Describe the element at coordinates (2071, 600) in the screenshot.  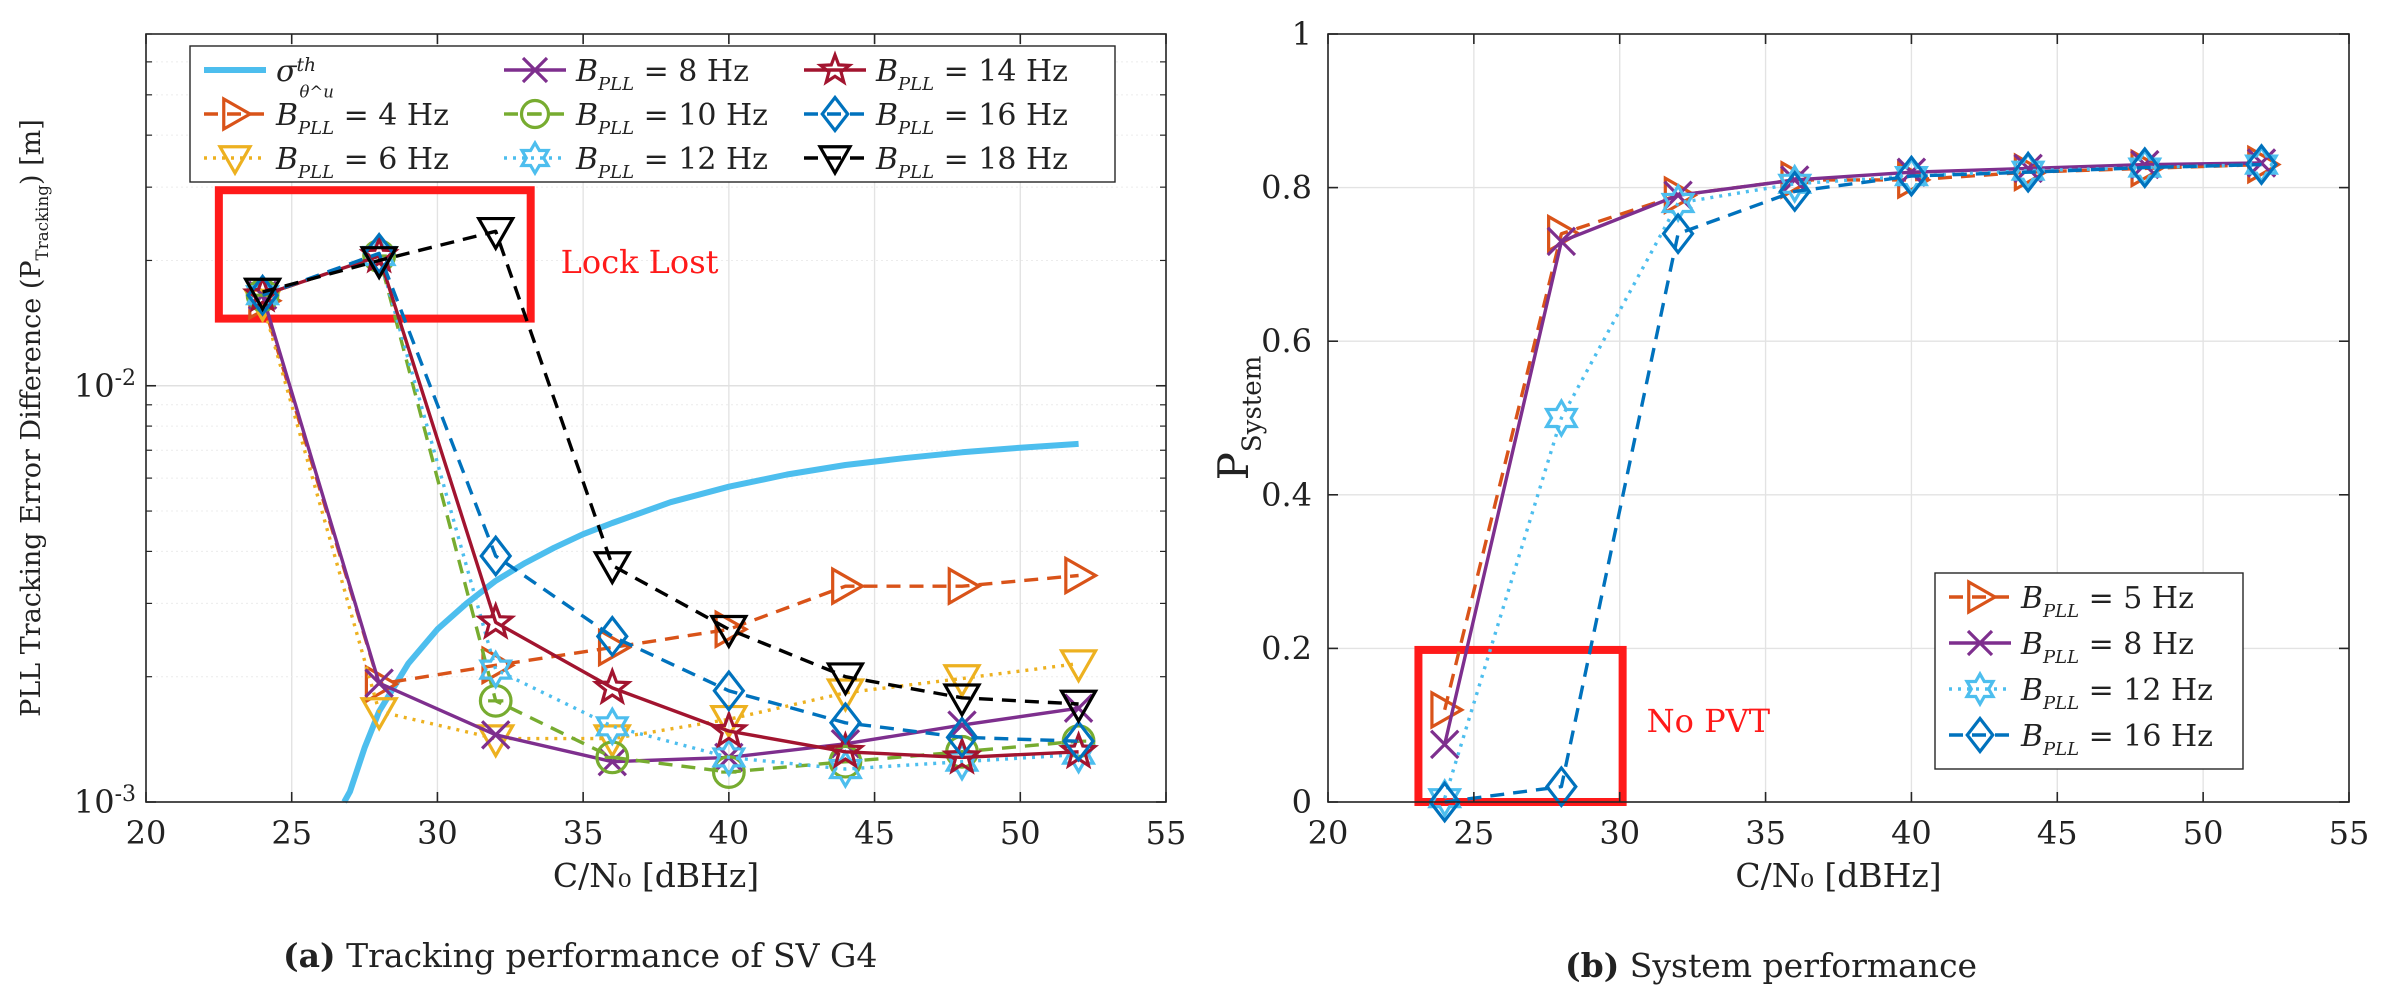
I see `legend-item-0: BPLL = 5 Hz` at that location.